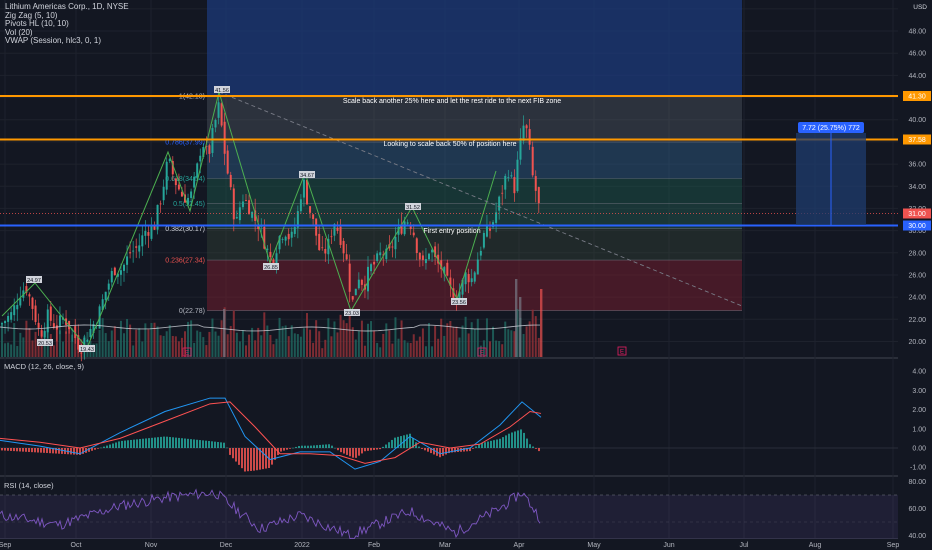  What do you see at coordinates (459, 303) in the screenshot?
I see `pivot-tag: 23.56` at bounding box center [459, 303].